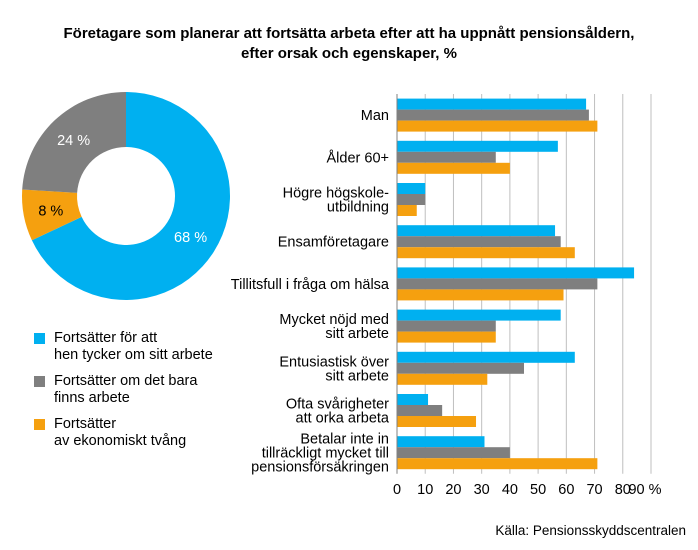  What do you see at coordinates (425, 490) in the screenshot?
I see `x-tick-label: 10` at bounding box center [425, 490].